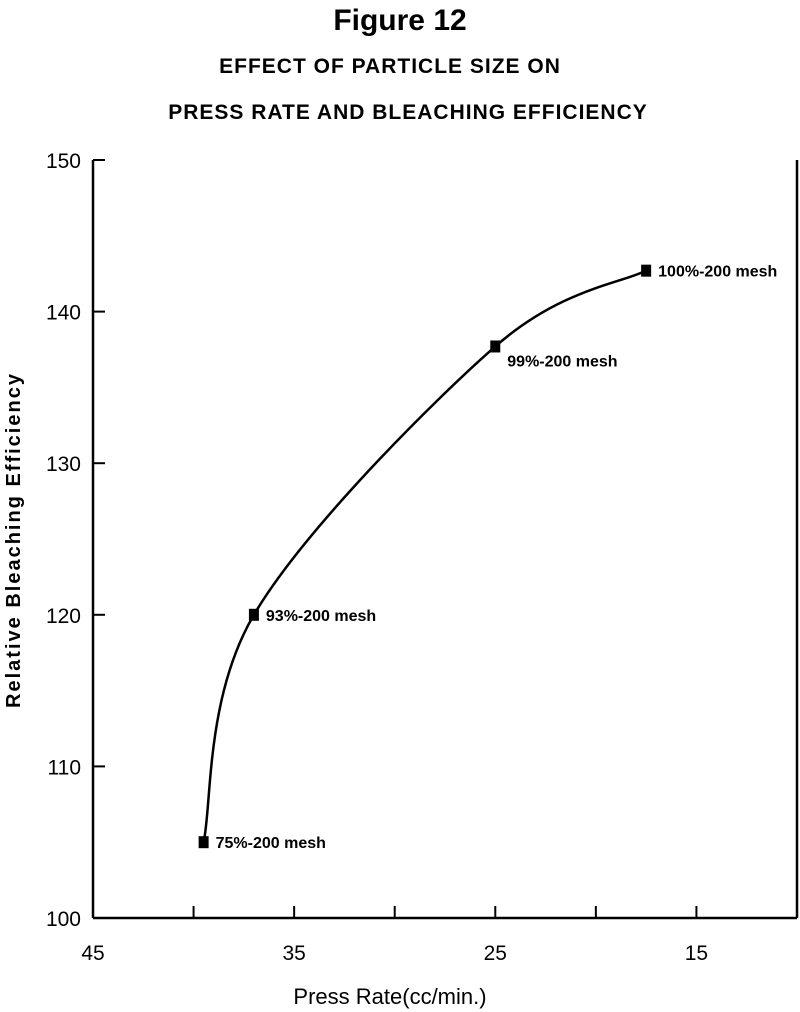 Image resolution: width=800 pixels, height=1012 pixels. I want to click on x-tick-label: 35, so click(293, 953).